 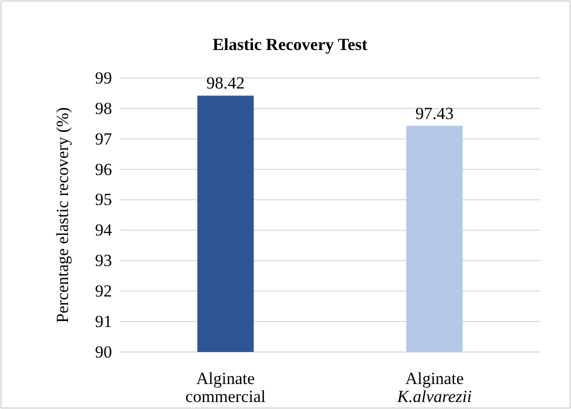 What do you see at coordinates (434, 387) in the screenshot?
I see `x-tick-label: Alginate K.alvarezii` at bounding box center [434, 387].